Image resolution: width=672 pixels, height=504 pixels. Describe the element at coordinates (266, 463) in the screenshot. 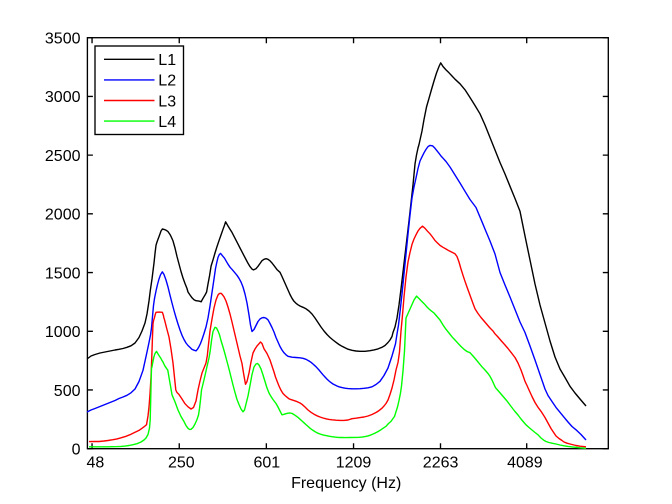

I see `svg-text: 601` at that location.